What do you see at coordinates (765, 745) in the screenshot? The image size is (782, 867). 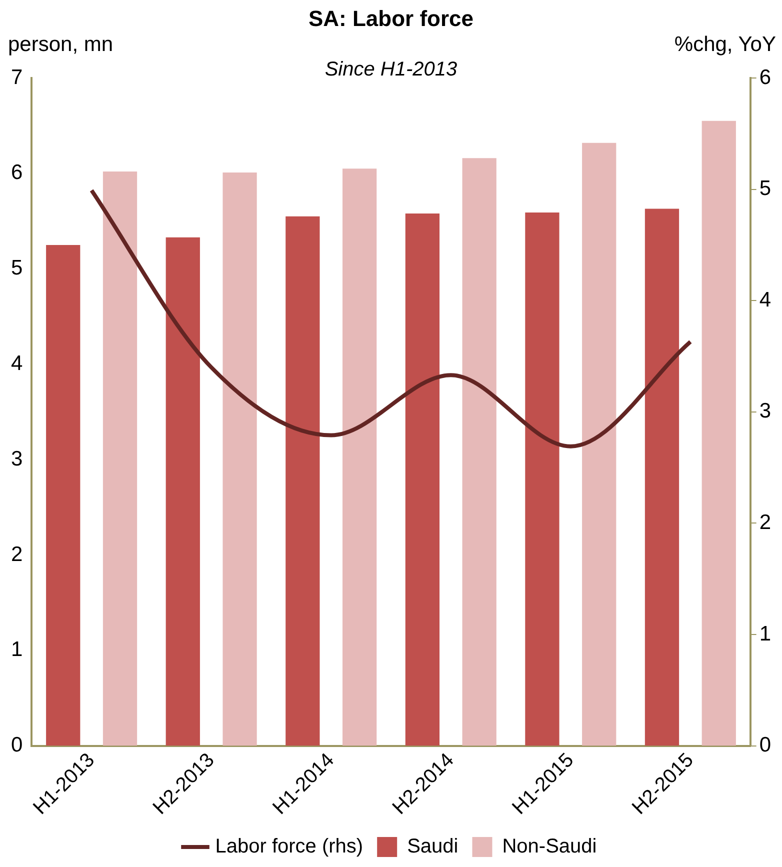 I see `y2-tick-label: 0` at bounding box center [765, 745].